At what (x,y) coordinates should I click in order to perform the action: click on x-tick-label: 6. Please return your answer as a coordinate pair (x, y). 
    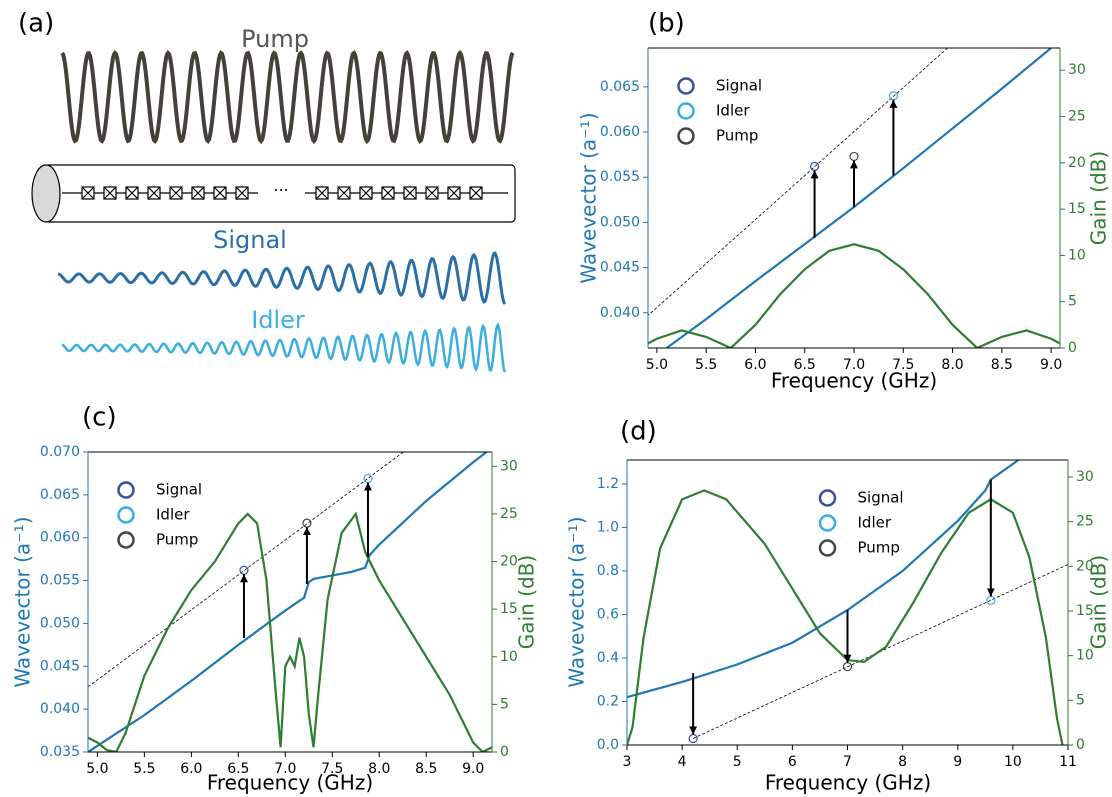
    Looking at the image, I should click on (792, 762).